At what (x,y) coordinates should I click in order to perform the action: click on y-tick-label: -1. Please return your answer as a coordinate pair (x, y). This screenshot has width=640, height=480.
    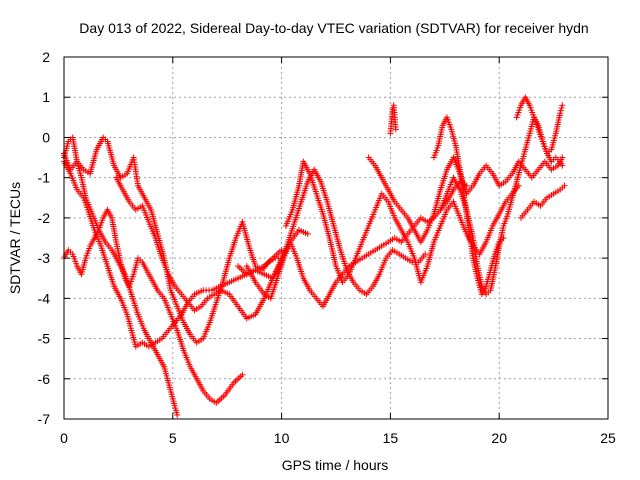
    Looking at the image, I should click on (44, 178).